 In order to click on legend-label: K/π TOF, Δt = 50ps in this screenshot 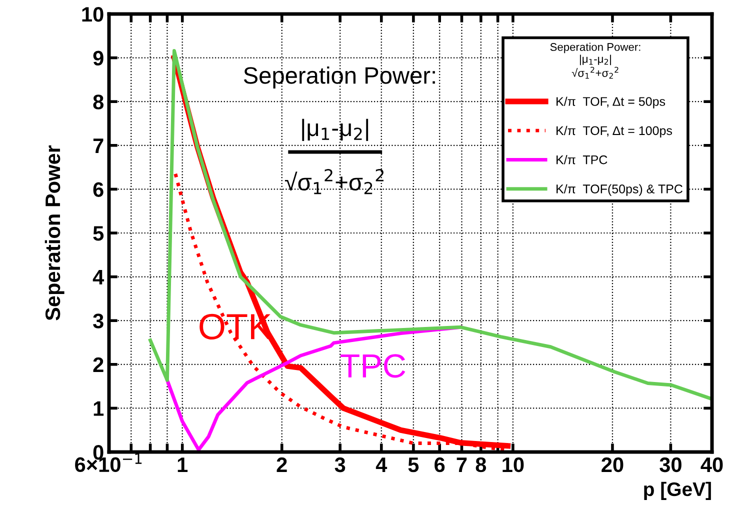, I will do `click(611, 102)`.